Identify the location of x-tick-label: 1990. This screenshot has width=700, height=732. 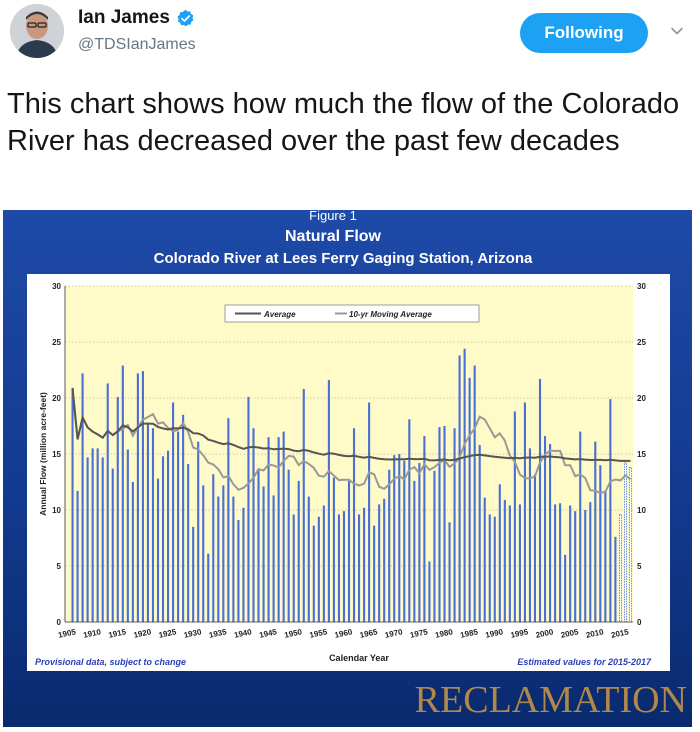
(495, 633).